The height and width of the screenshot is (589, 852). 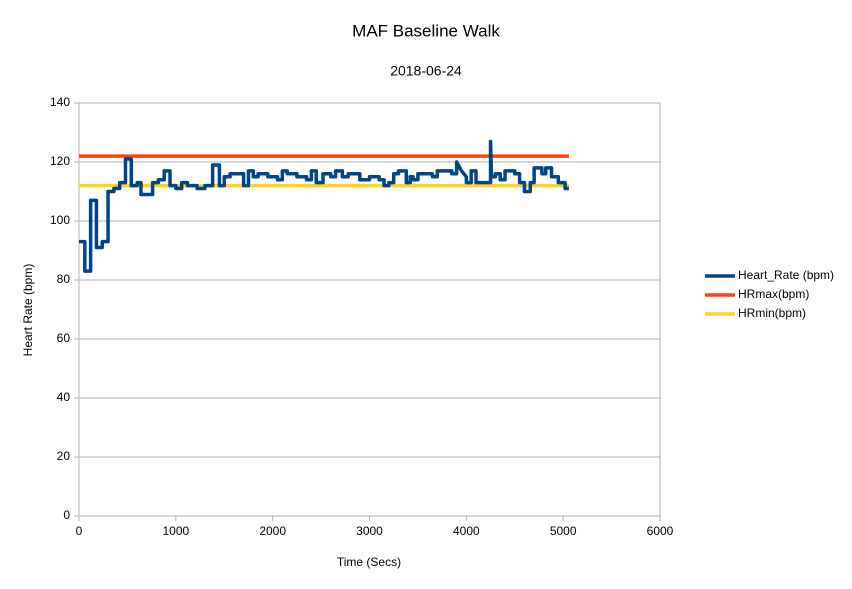 What do you see at coordinates (786, 275) in the screenshot?
I see `legend-label: Heart_Rate (bpm)` at bounding box center [786, 275].